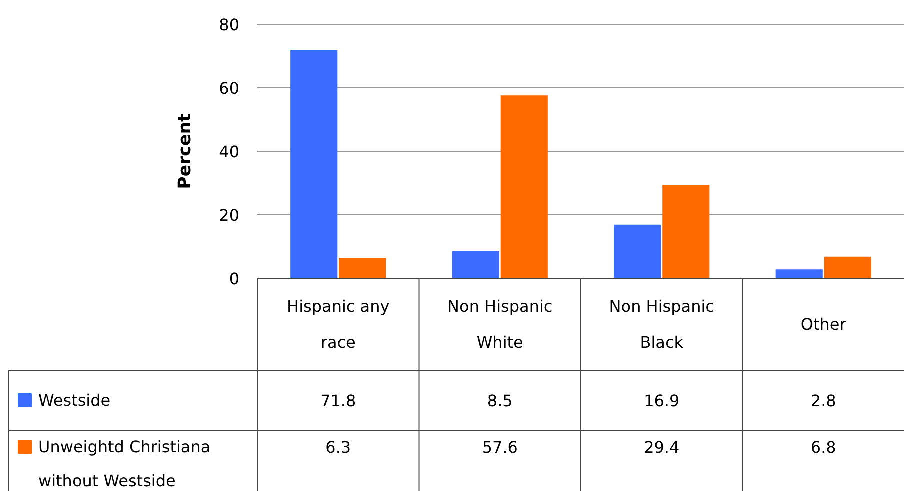 The image size is (904, 491). Describe the element at coordinates (500, 447) in the screenshot. I see `data-label: 57.6` at that location.